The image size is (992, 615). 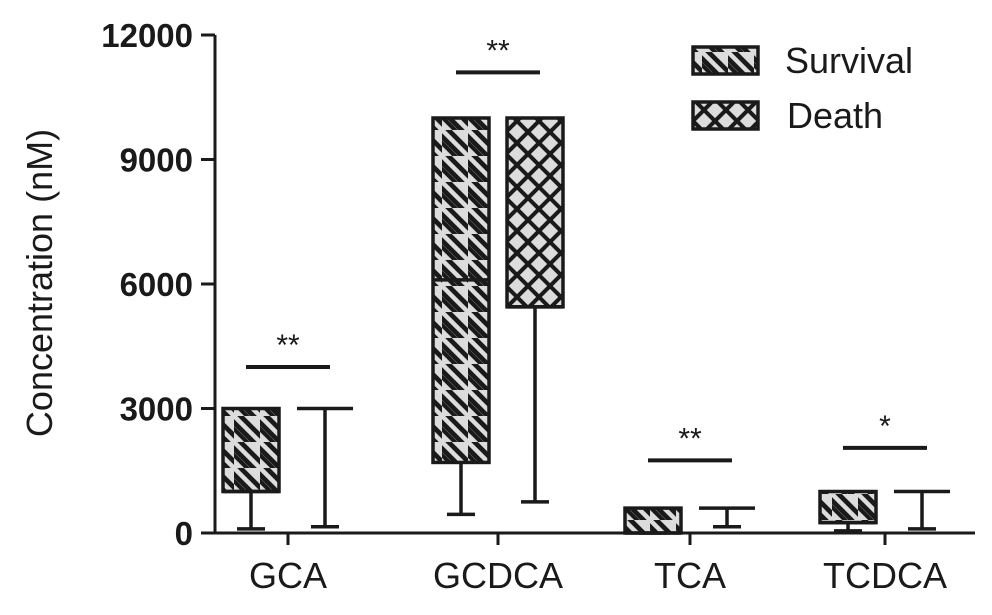 I want to click on y-tick-label: 0, so click(x=184, y=533).